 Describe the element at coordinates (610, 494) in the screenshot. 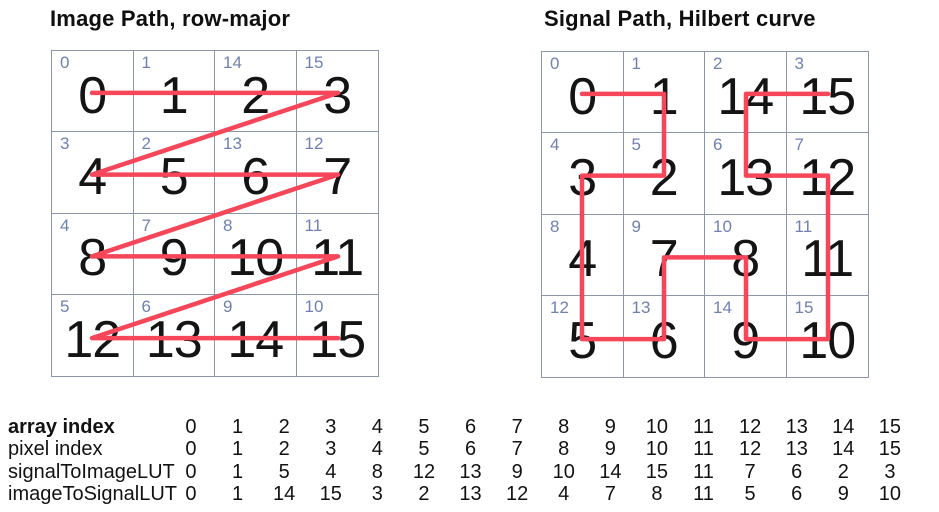

I see `lut-value: 7` at that location.